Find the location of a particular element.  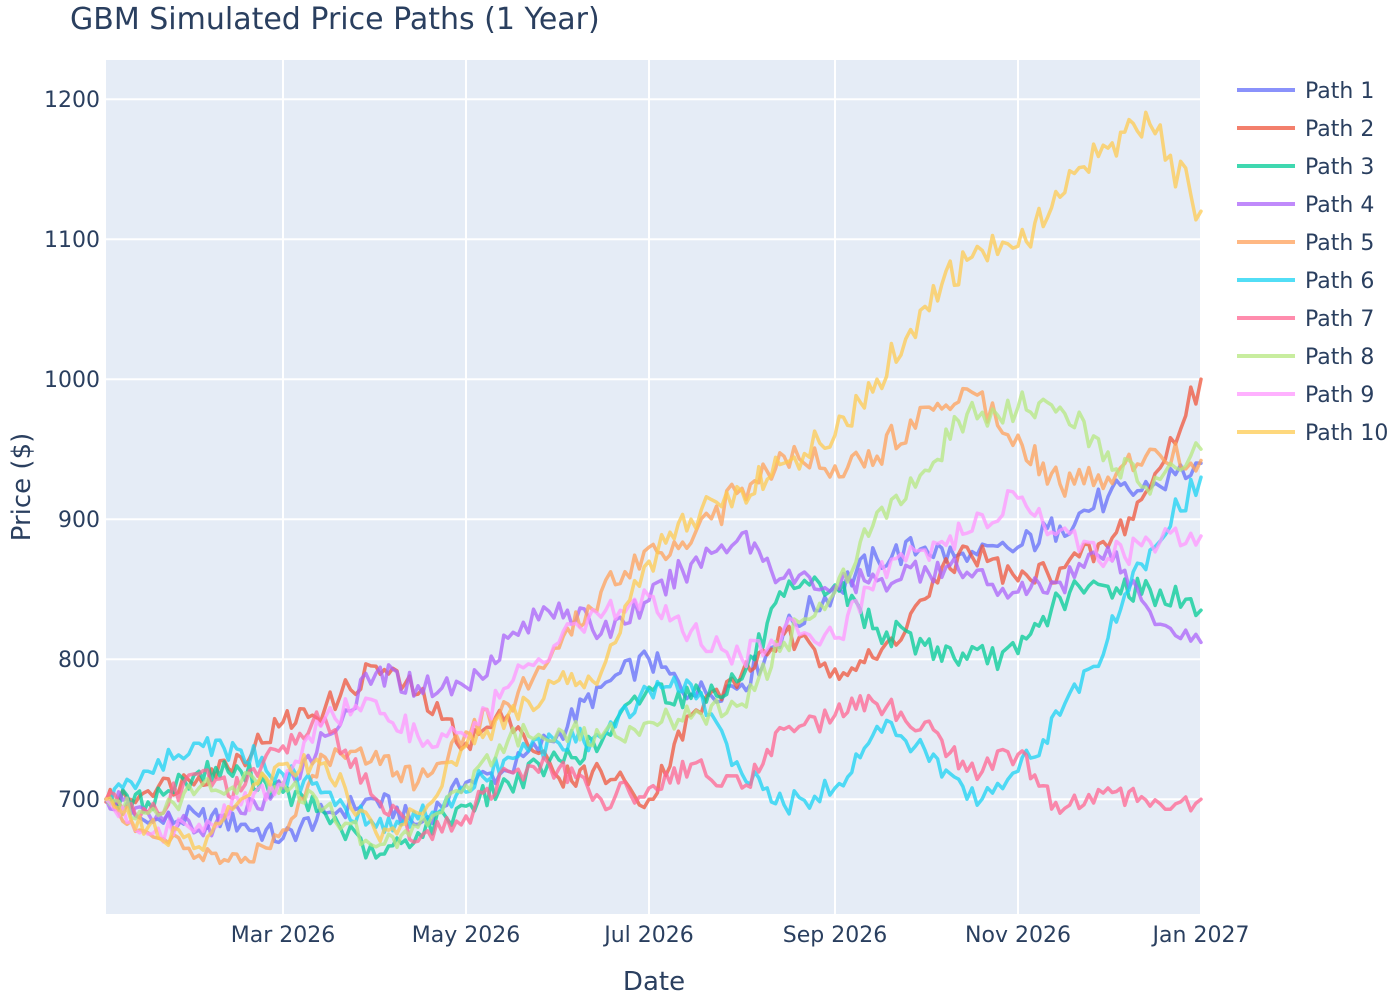

legend-label: Path 7 is located at coordinates (1339, 319).